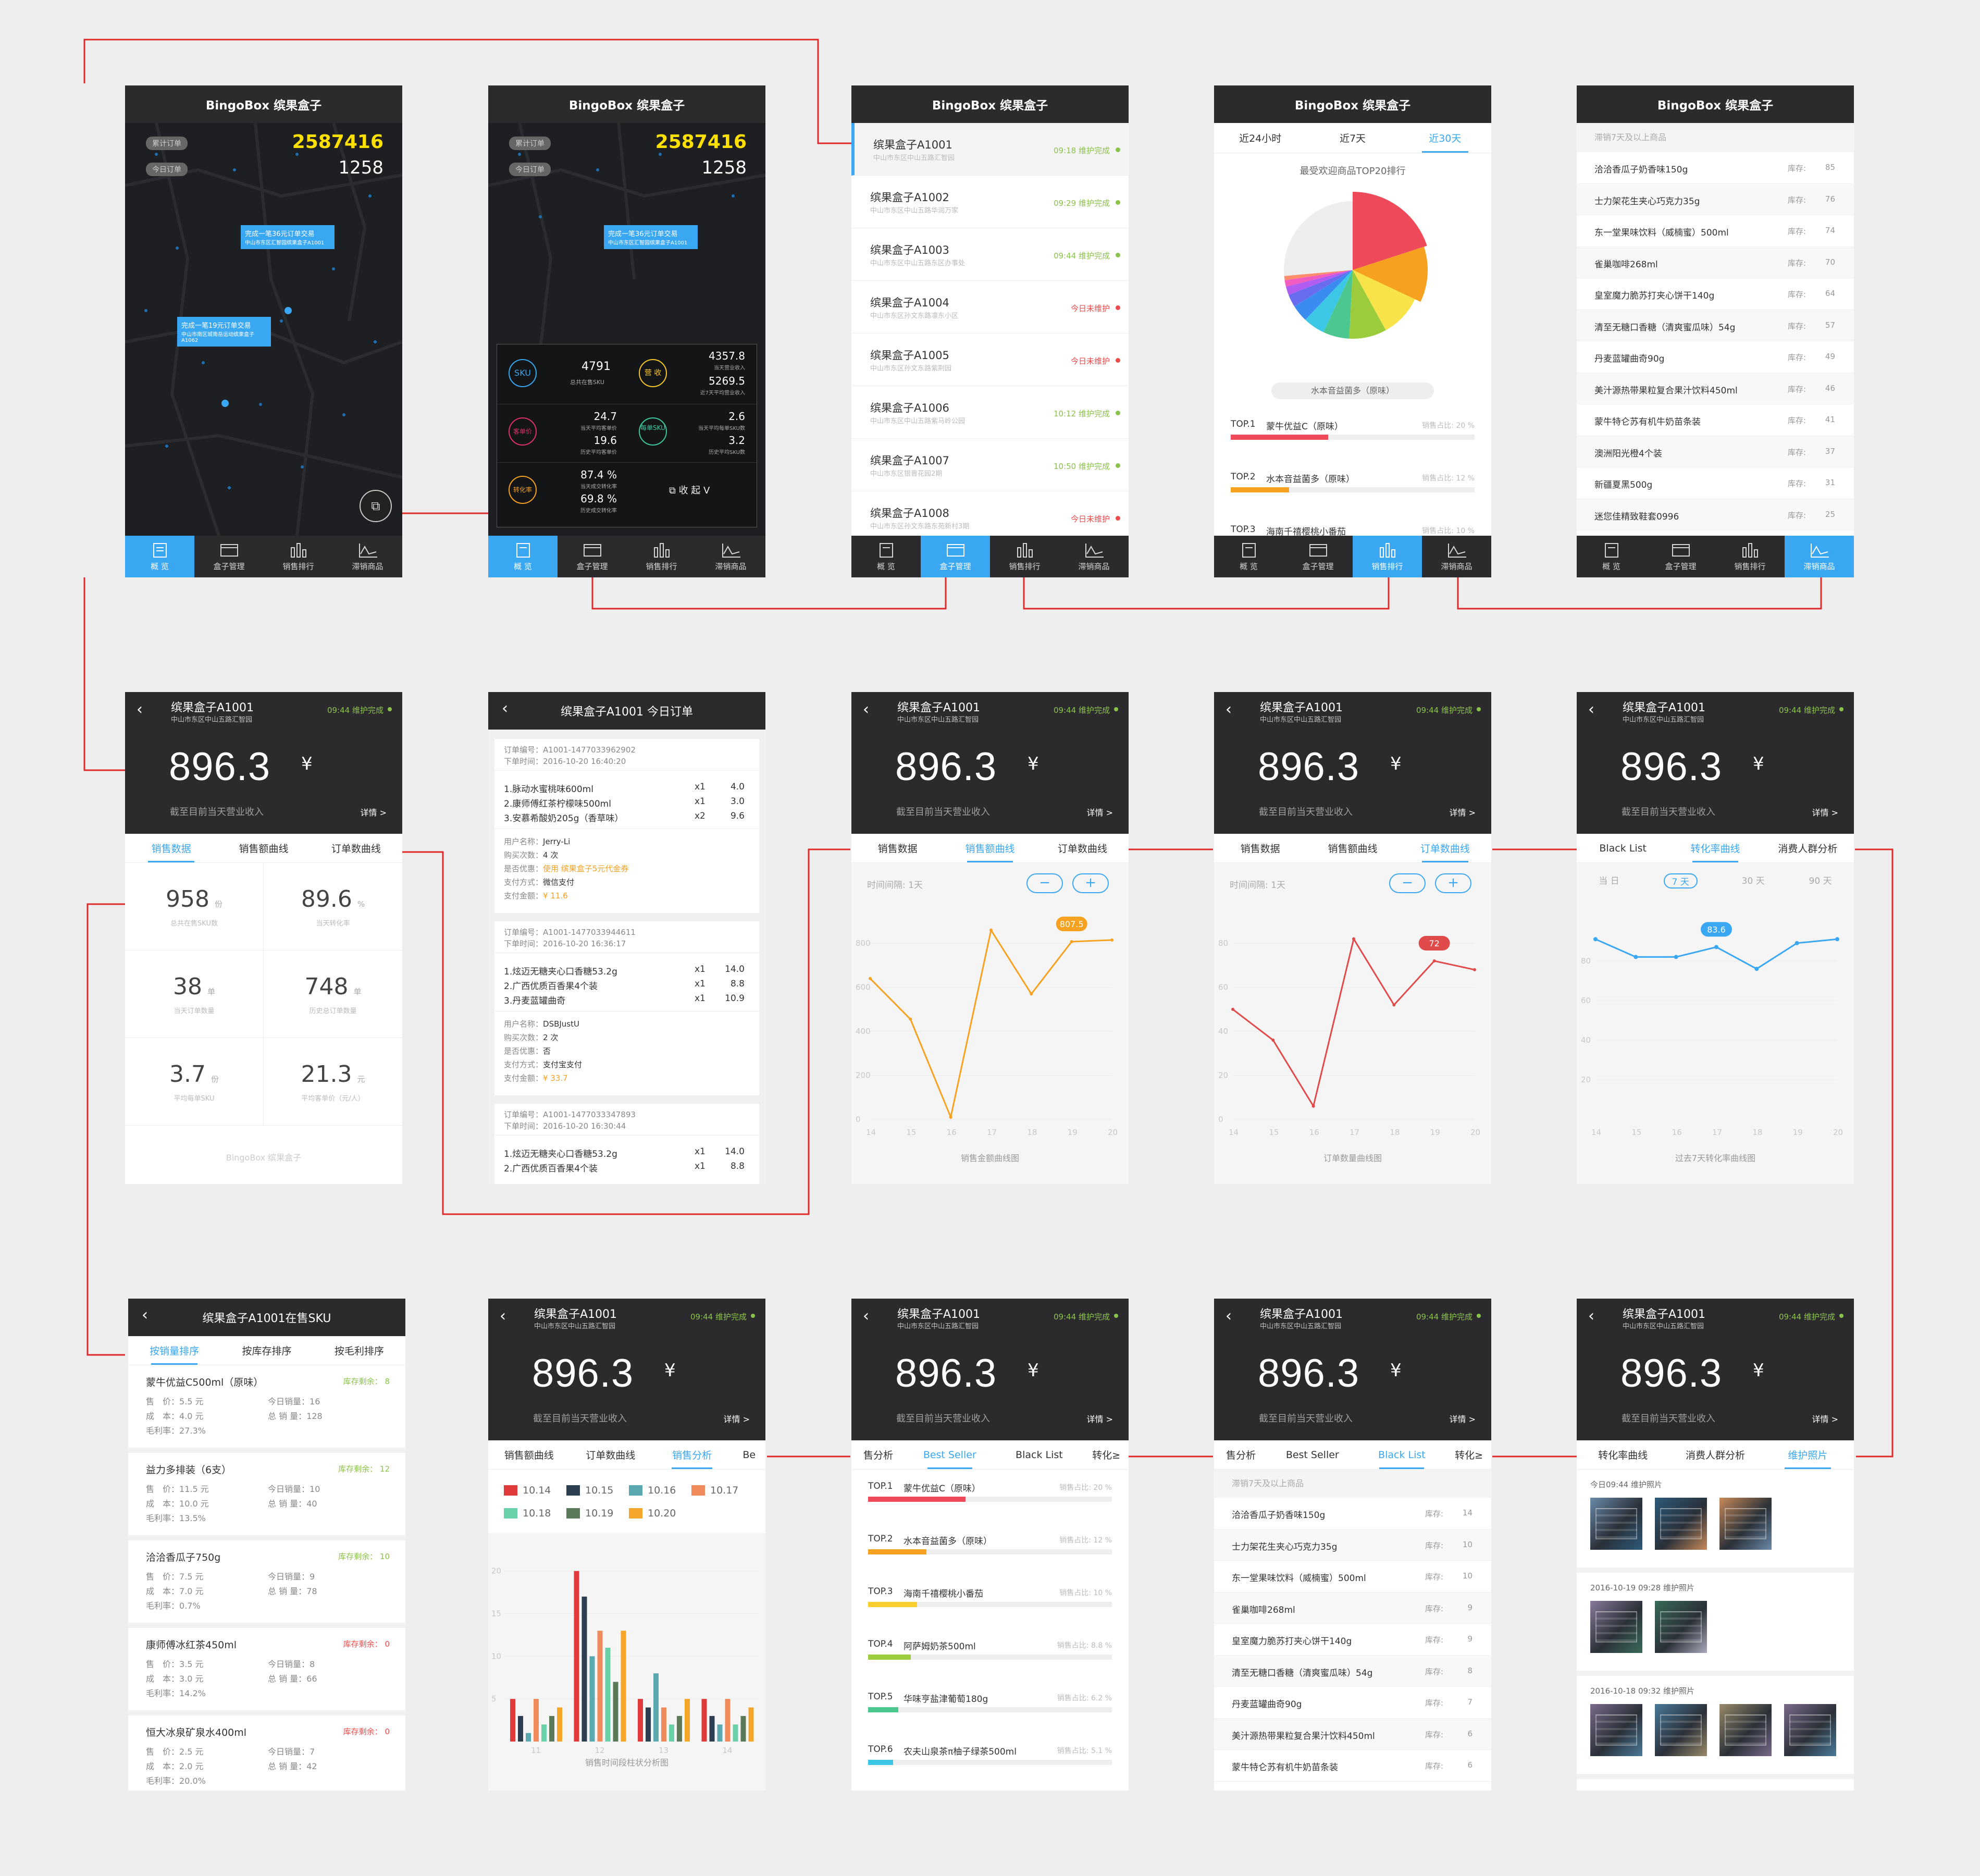  I want to click on slow-goods-item: 士力架花生夹心巧克力35g 库存: 76, so click(1715, 199).